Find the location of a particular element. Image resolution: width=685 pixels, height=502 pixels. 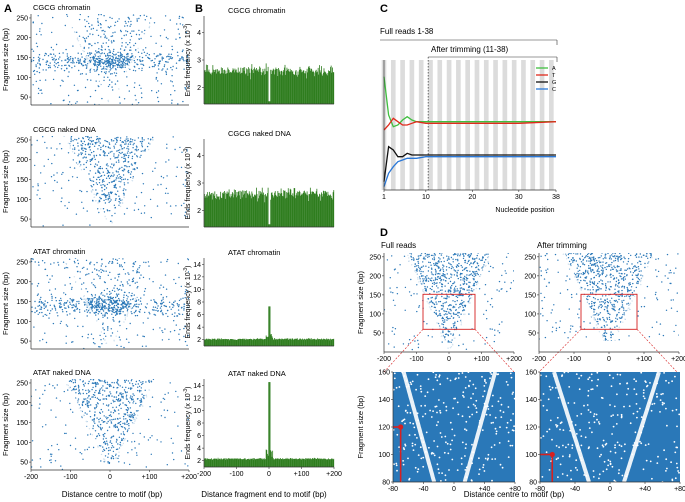

panel-b-ylabel-close: ) is located at coordinates (188, 388).